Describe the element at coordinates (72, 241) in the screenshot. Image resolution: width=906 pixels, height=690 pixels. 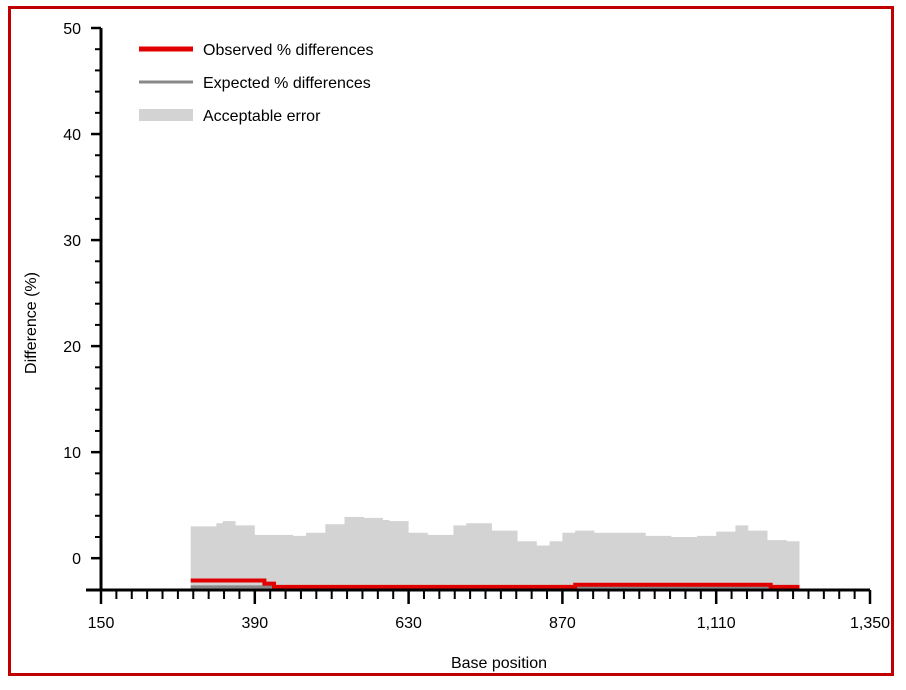
I see `y-tick-label: 30` at that location.